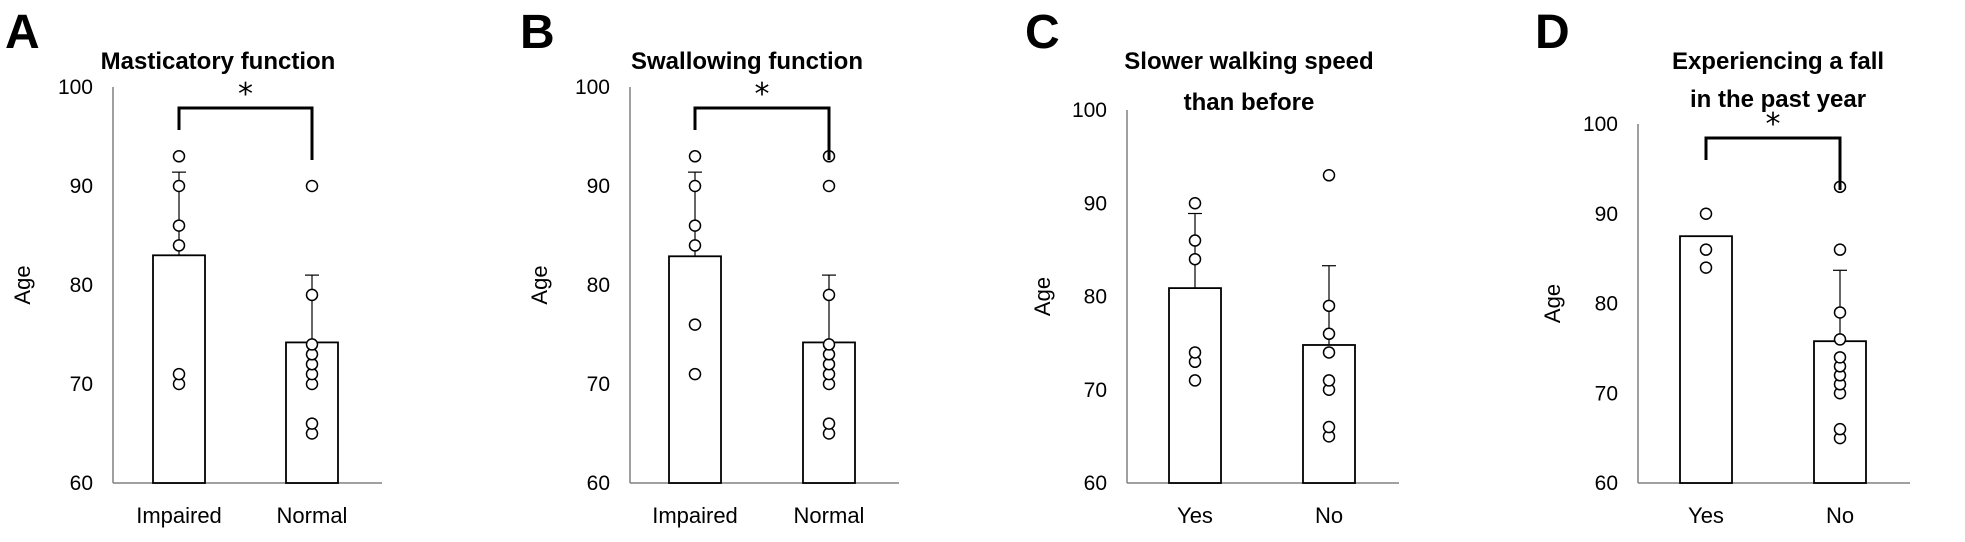  Describe the element at coordinates (747, 61) in the screenshot. I see `chart-title: Swallowing function` at that location.